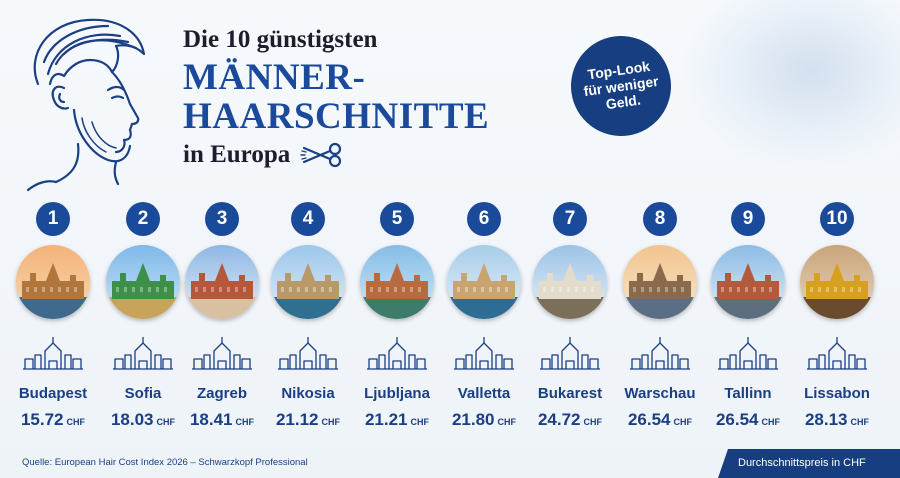 The image size is (900, 478). I want to click on title-line-2: MÄNNER-, so click(274, 77).